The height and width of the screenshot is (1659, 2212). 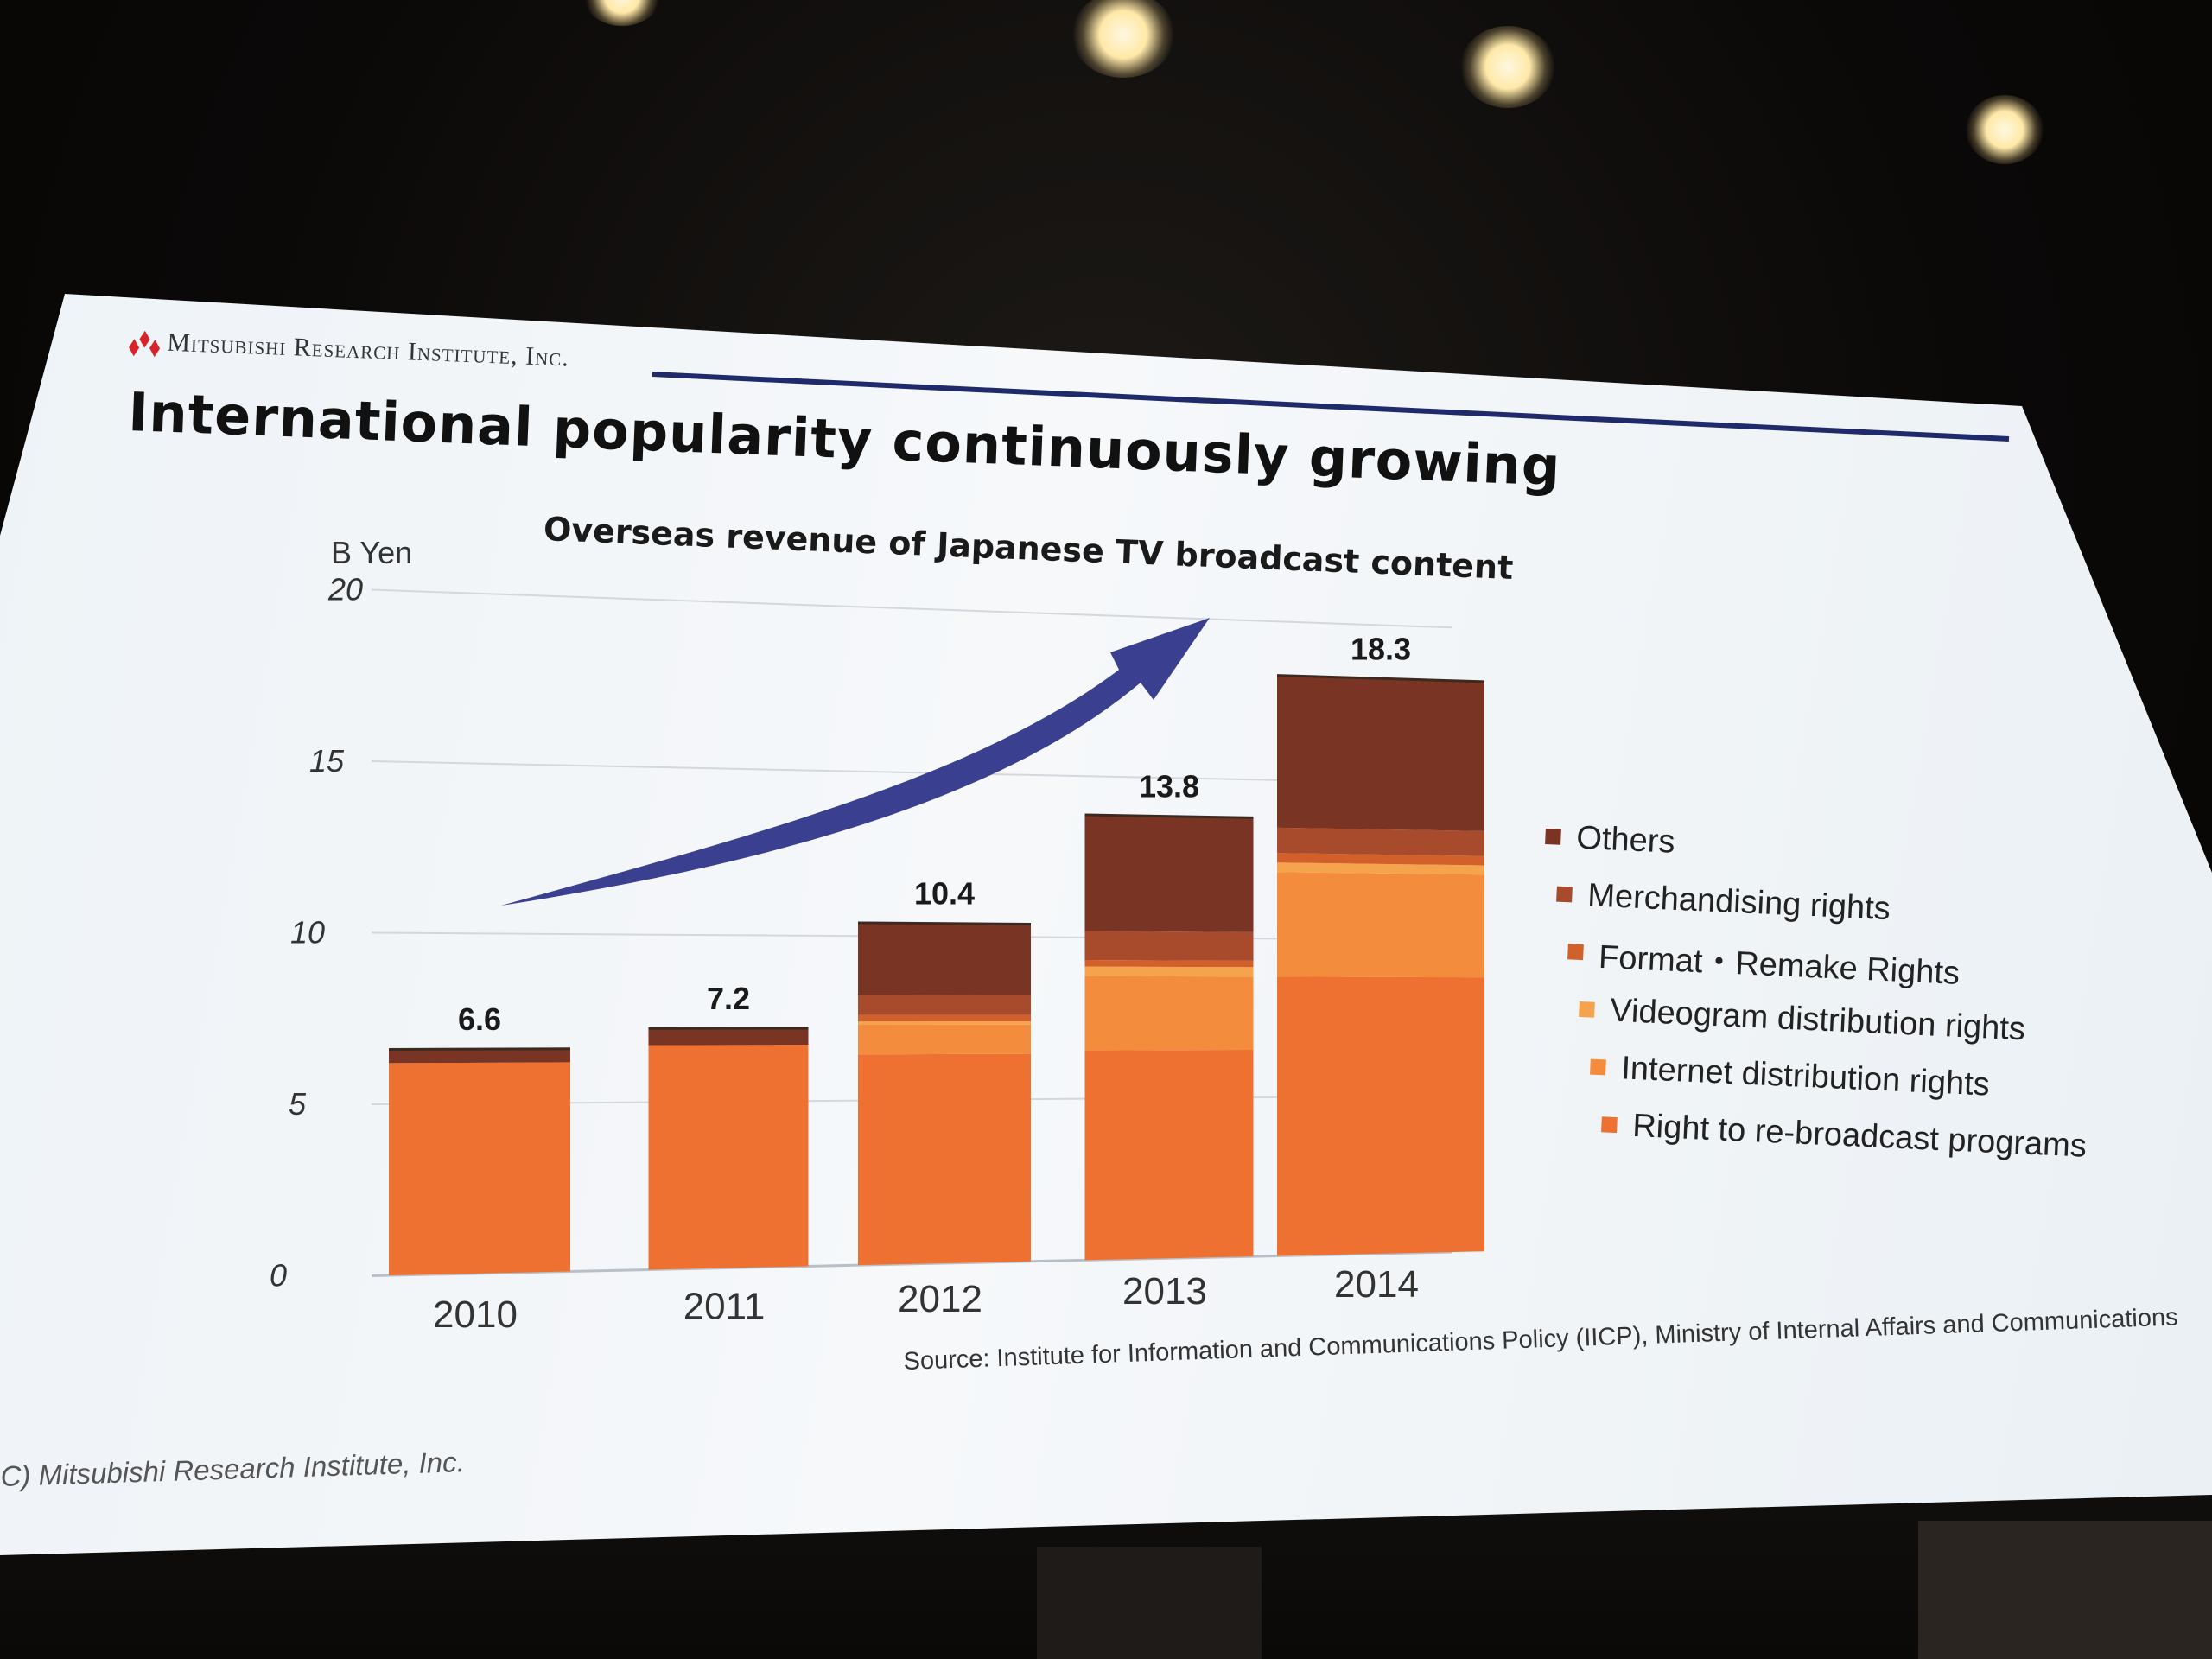 What do you see at coordinates (1805, 1076) in the screenshot?
I see `legend-label: Internet distribution rights` at bounding box center [1805, 1076].